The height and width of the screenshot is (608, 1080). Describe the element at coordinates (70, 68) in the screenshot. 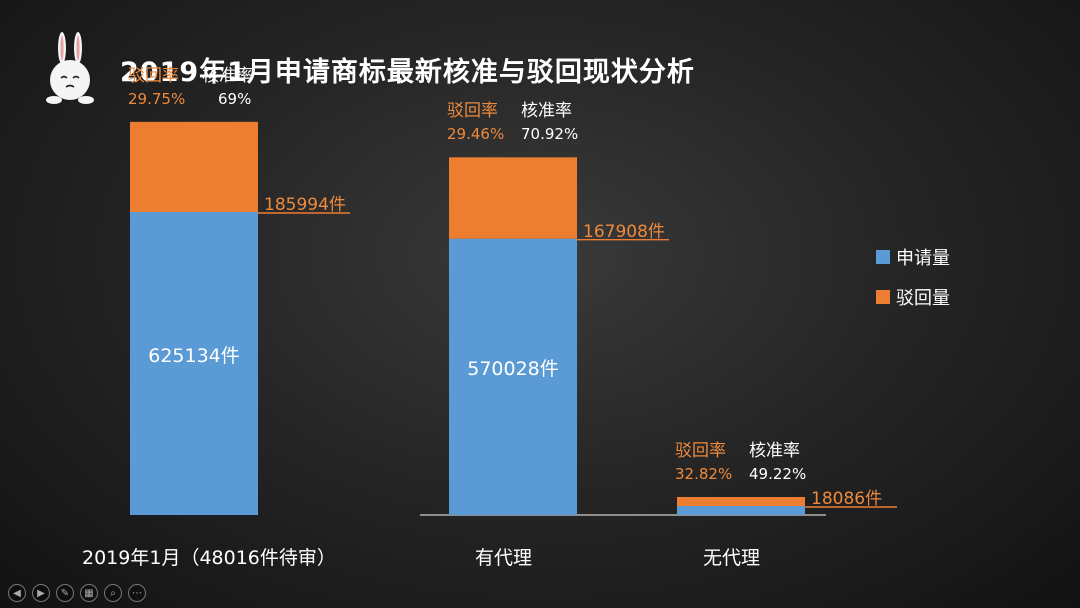

I see `rabbit-mascot-icon` at that location.